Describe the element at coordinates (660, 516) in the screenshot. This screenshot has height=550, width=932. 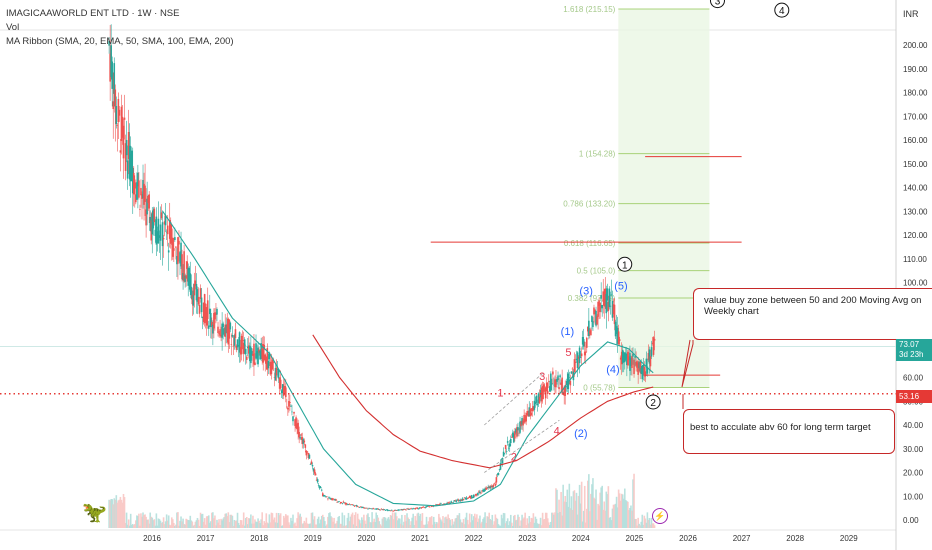
I see `lightning-icon: ⚡` at that location.